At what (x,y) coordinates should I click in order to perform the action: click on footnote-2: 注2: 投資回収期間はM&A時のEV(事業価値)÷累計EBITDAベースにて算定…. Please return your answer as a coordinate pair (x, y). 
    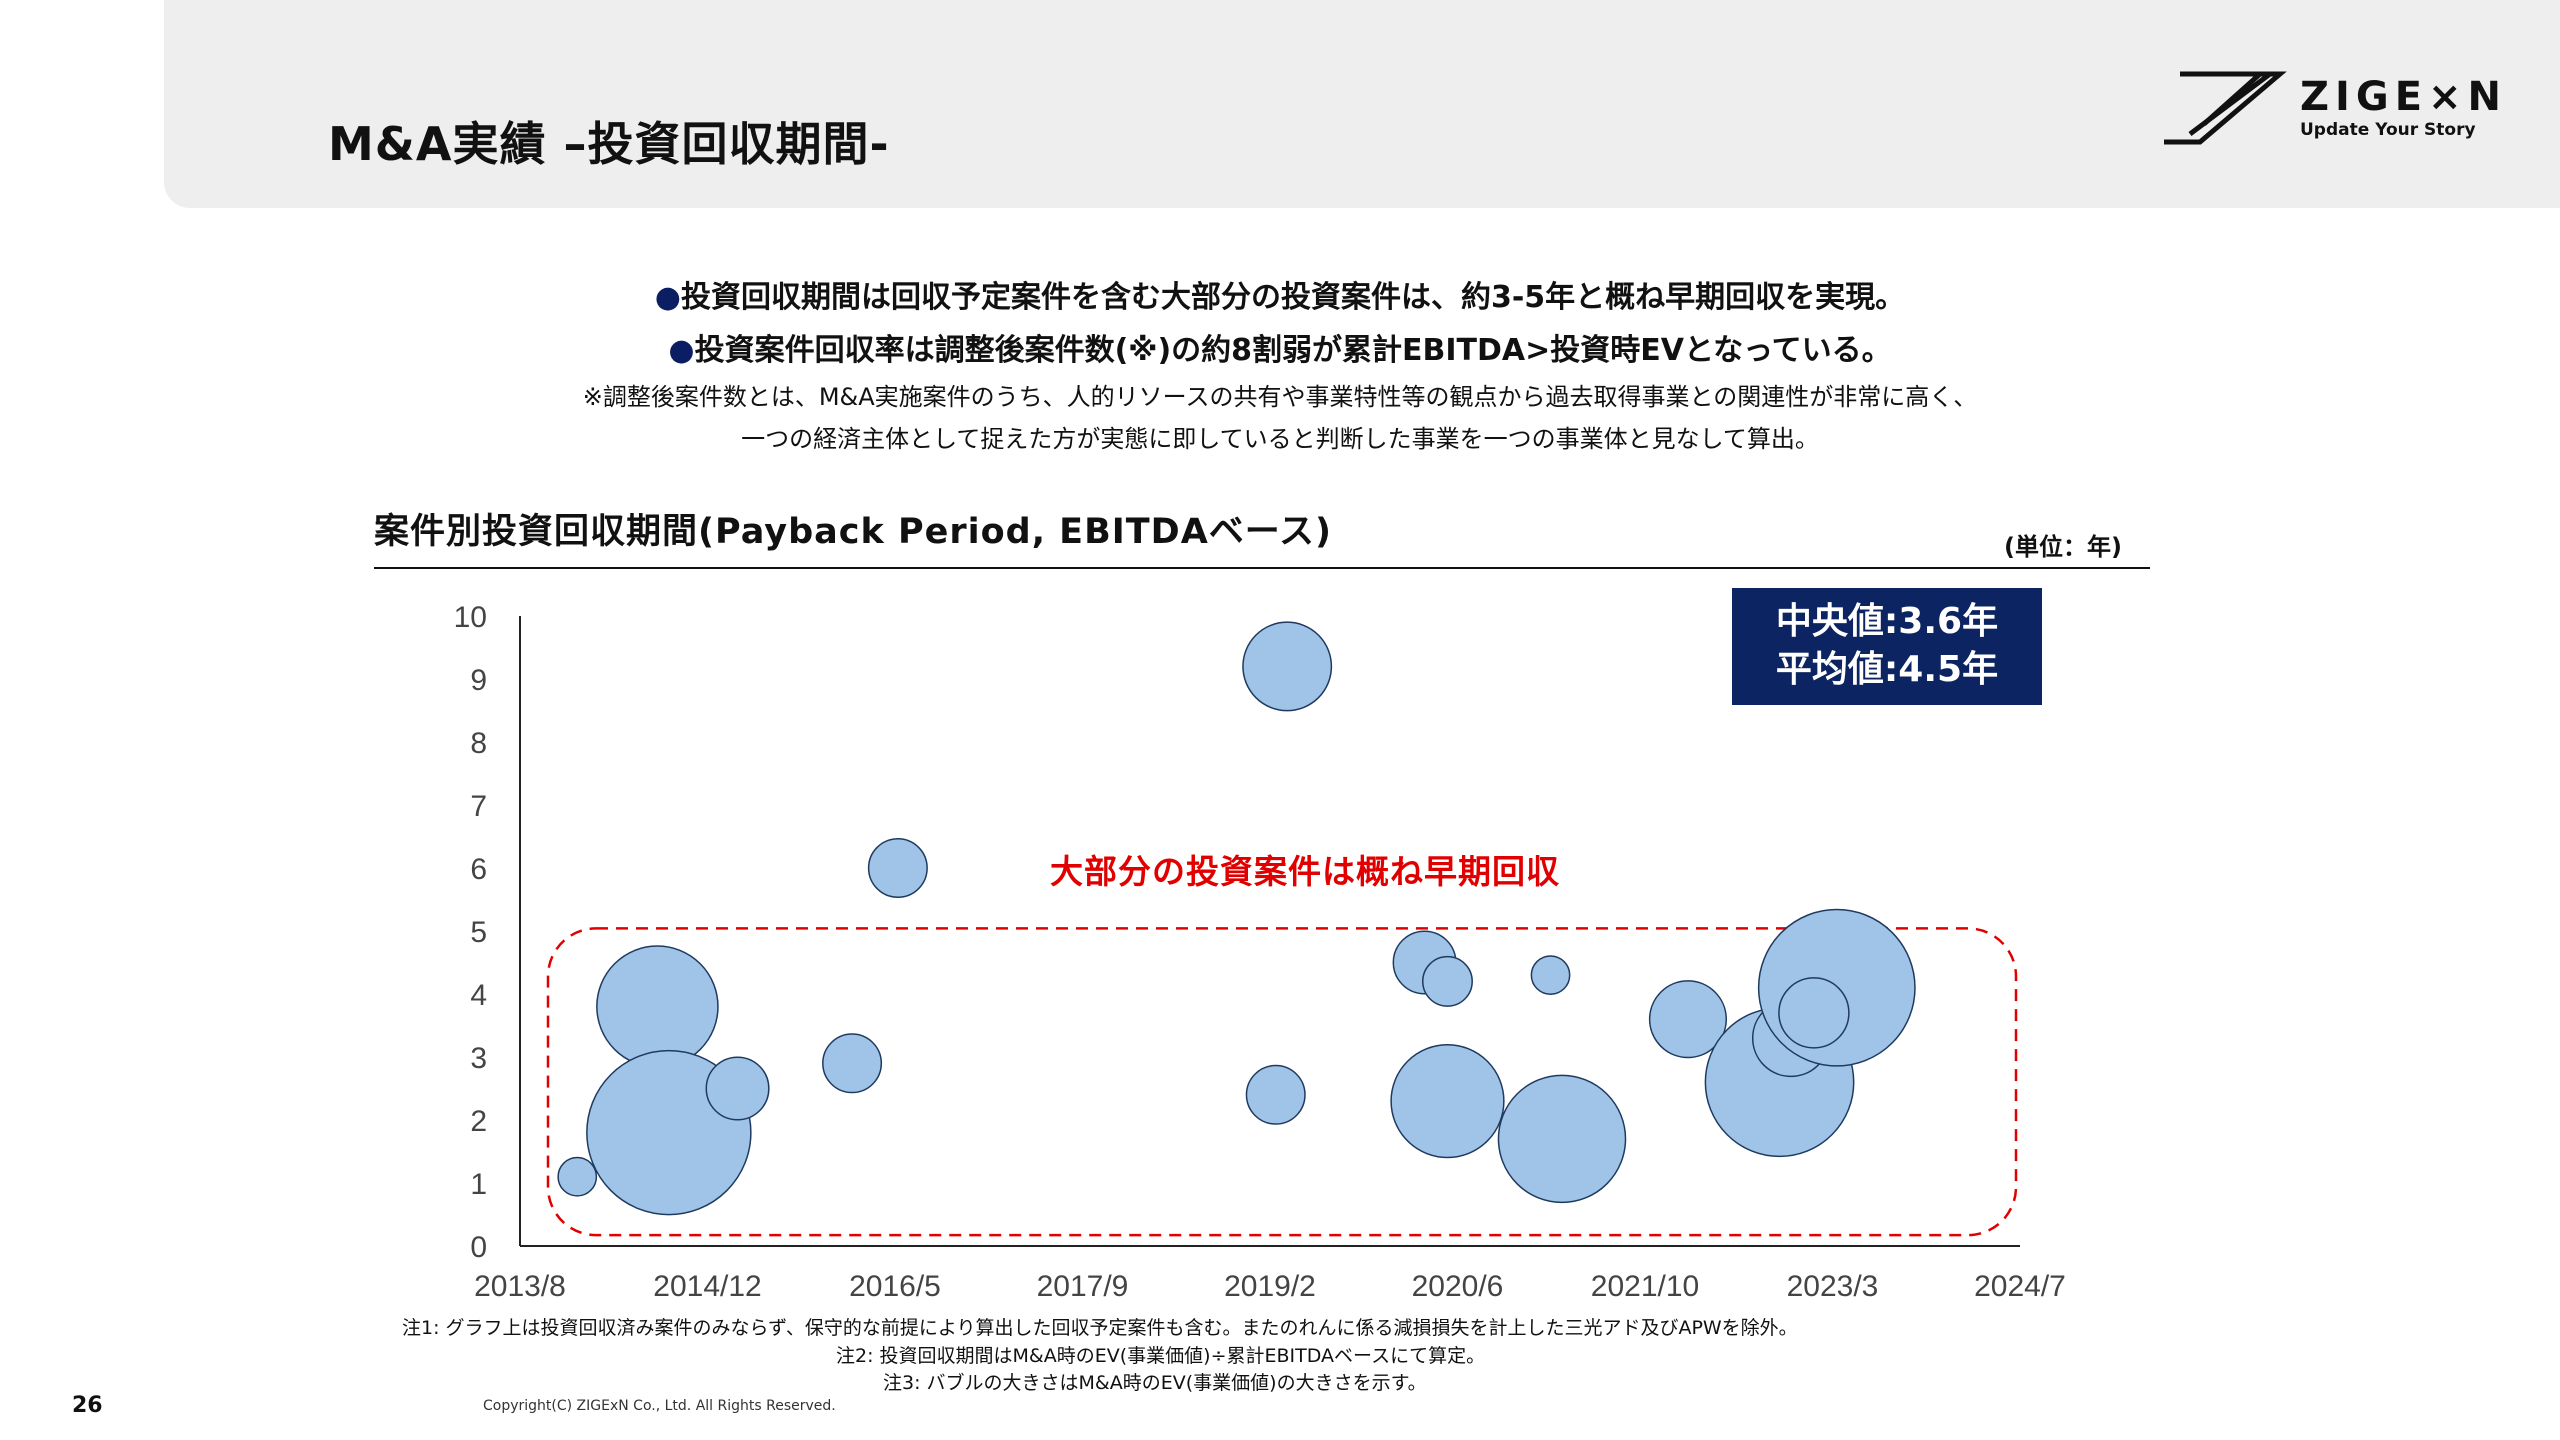
    Looking at the image, I should click on (1161, 1356).